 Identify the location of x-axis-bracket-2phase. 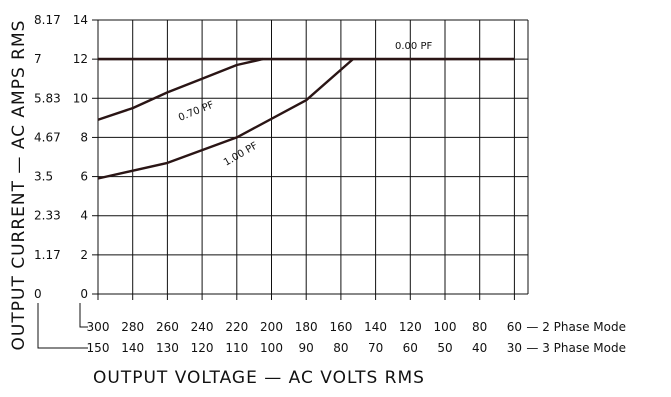
(83, 315).